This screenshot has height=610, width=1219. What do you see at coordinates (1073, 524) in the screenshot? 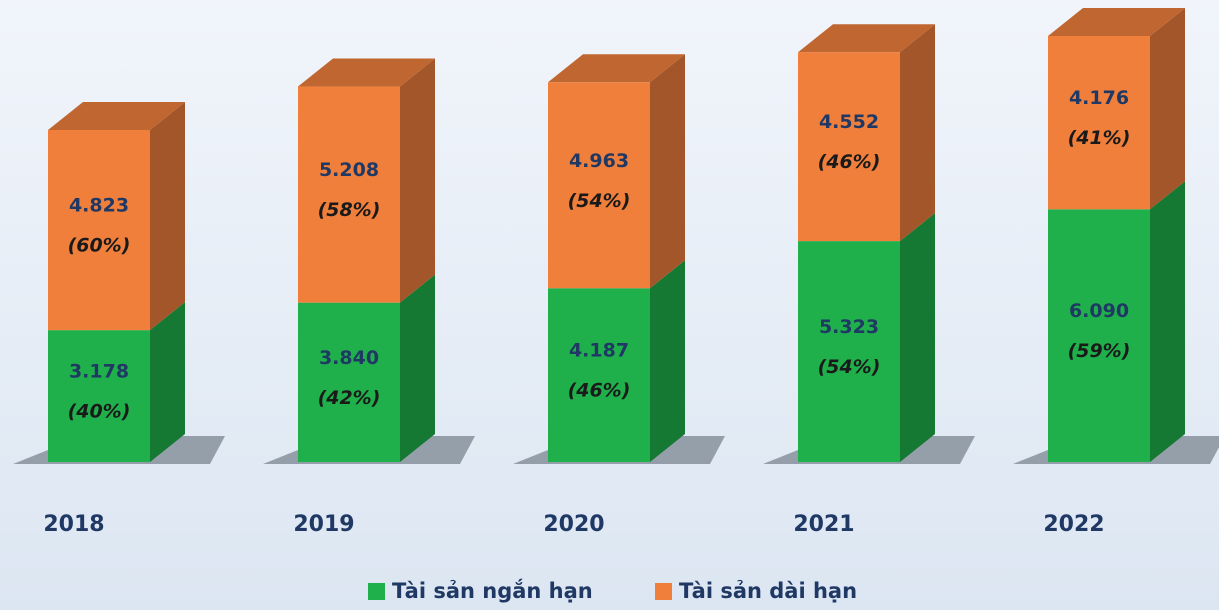
I see `x-tick-label: 2022` at bounding box center [1073, 524].